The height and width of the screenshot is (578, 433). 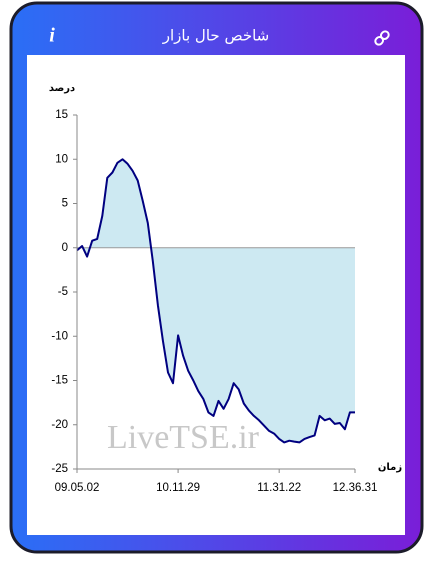 I want to click on x-tick-label: 09.05.02, so click(x=77, y=488).